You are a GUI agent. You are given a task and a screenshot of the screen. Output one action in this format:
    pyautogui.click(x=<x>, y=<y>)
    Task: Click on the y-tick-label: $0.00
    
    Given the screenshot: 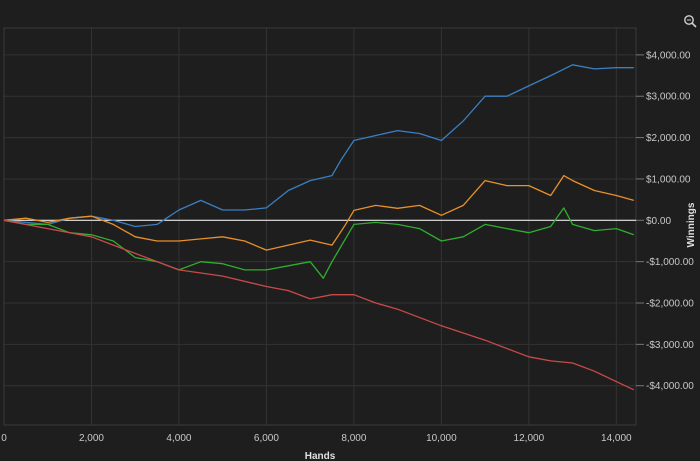 What is the action you would take?
    pyautogui.click(x=658, y=221)
    